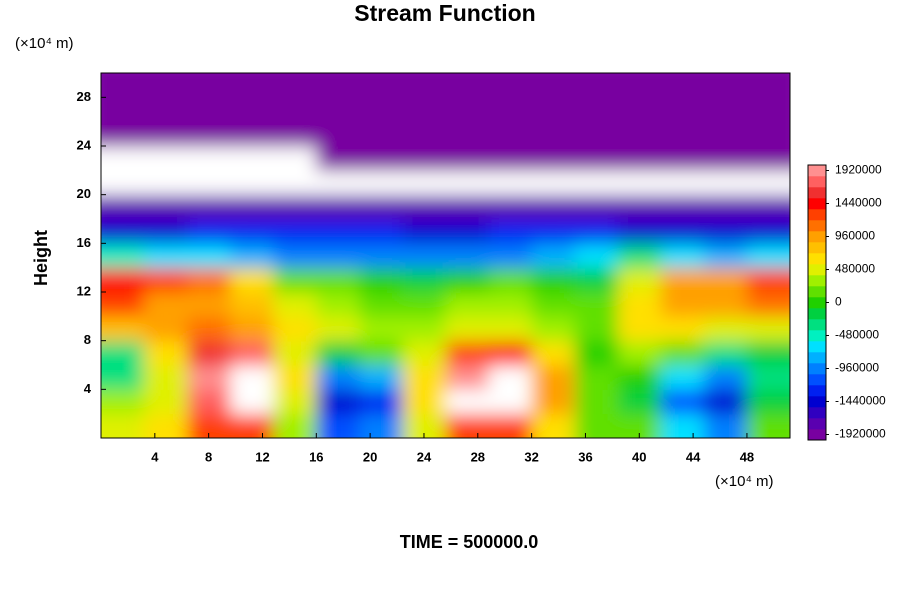 This screenshot has width=900, height=605. I want to click on colorbar-tick-label: 960000, so click(855, 236).